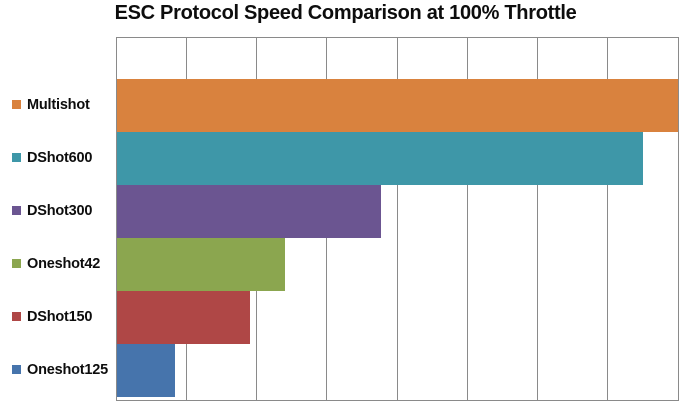  I want to click on bar-dshot150, so click(184, 317).